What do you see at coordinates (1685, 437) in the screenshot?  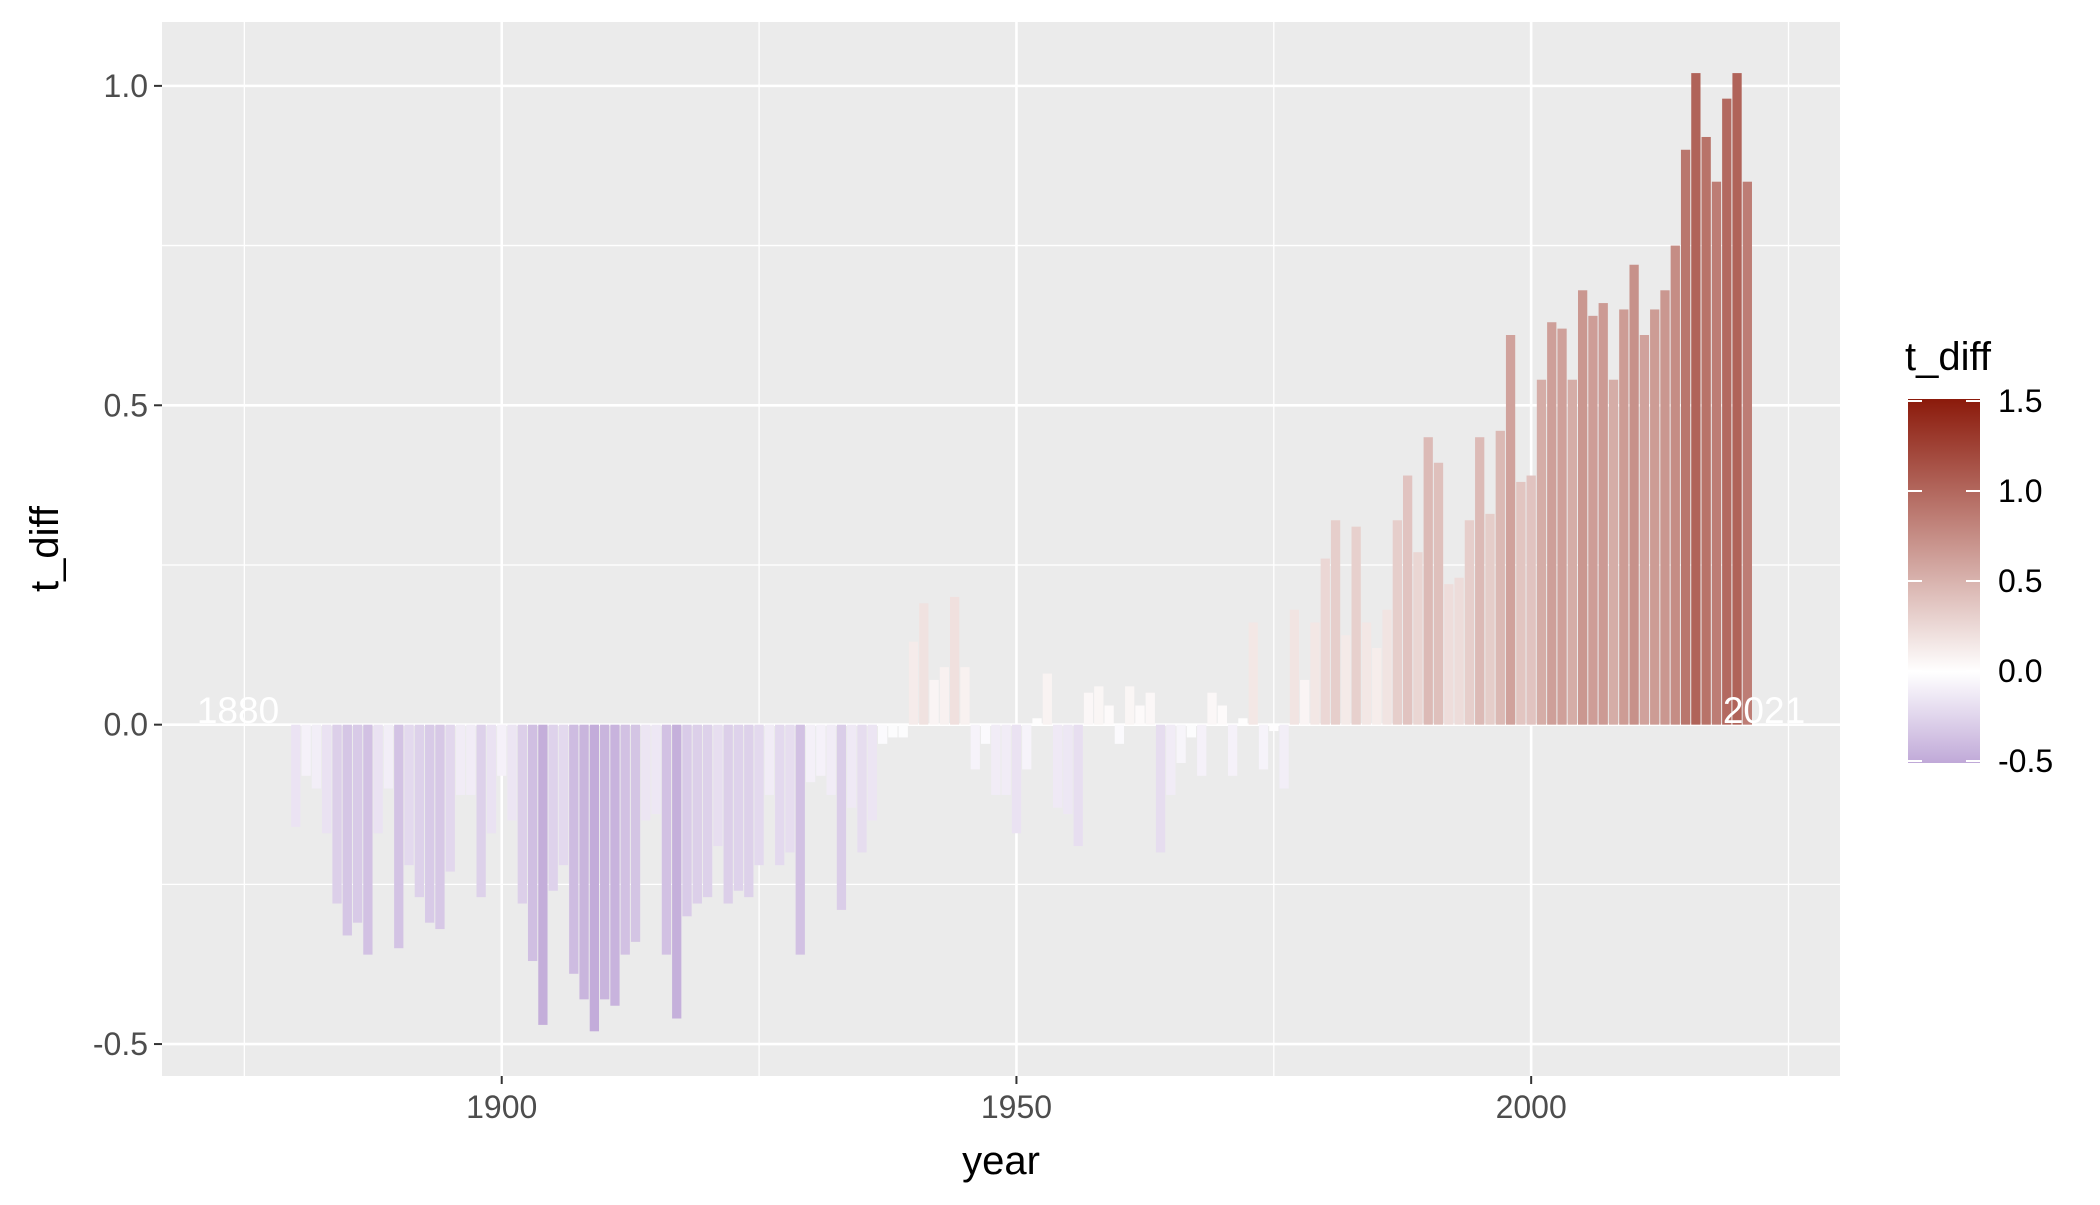 I see `bar-2015` at bounding box center [1685, 437].